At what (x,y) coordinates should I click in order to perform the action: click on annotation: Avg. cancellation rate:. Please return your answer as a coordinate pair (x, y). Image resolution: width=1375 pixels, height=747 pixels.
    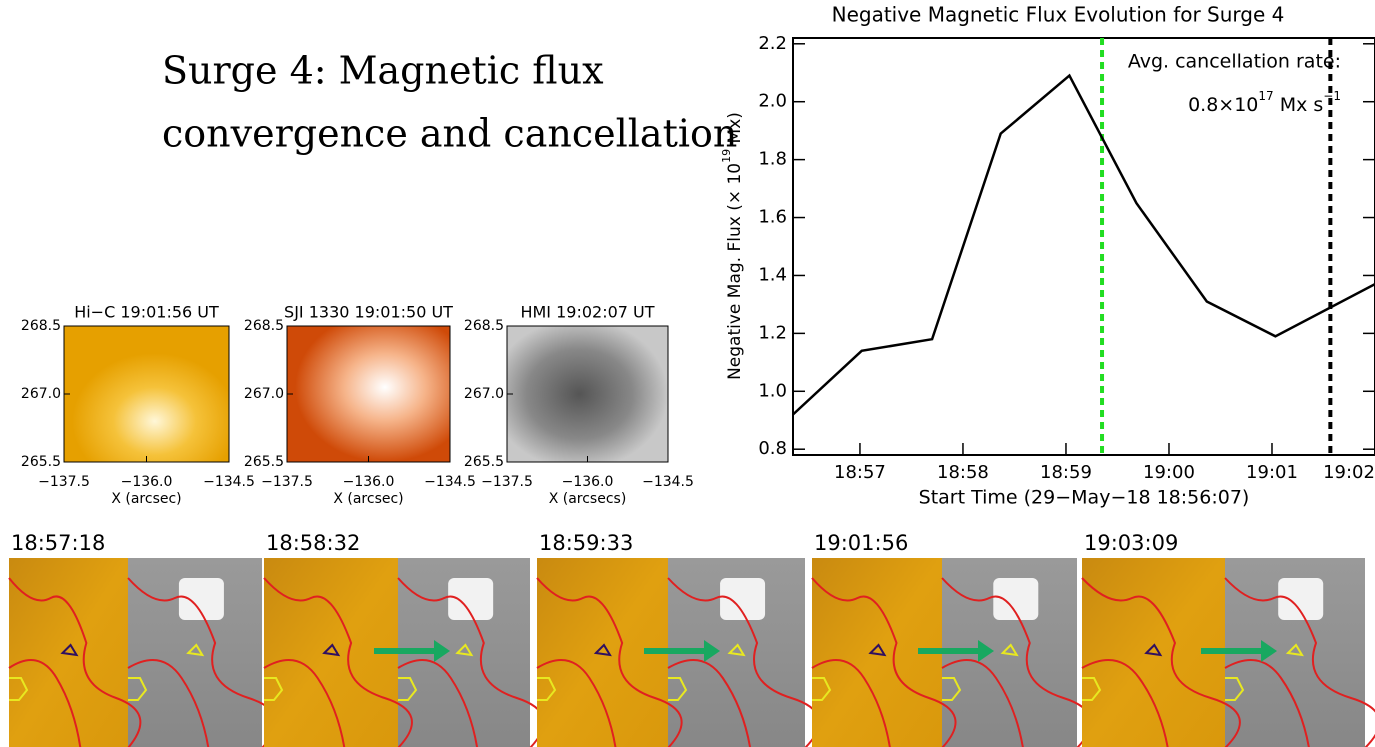
    Looking at the image, I should click on (1234, 62).